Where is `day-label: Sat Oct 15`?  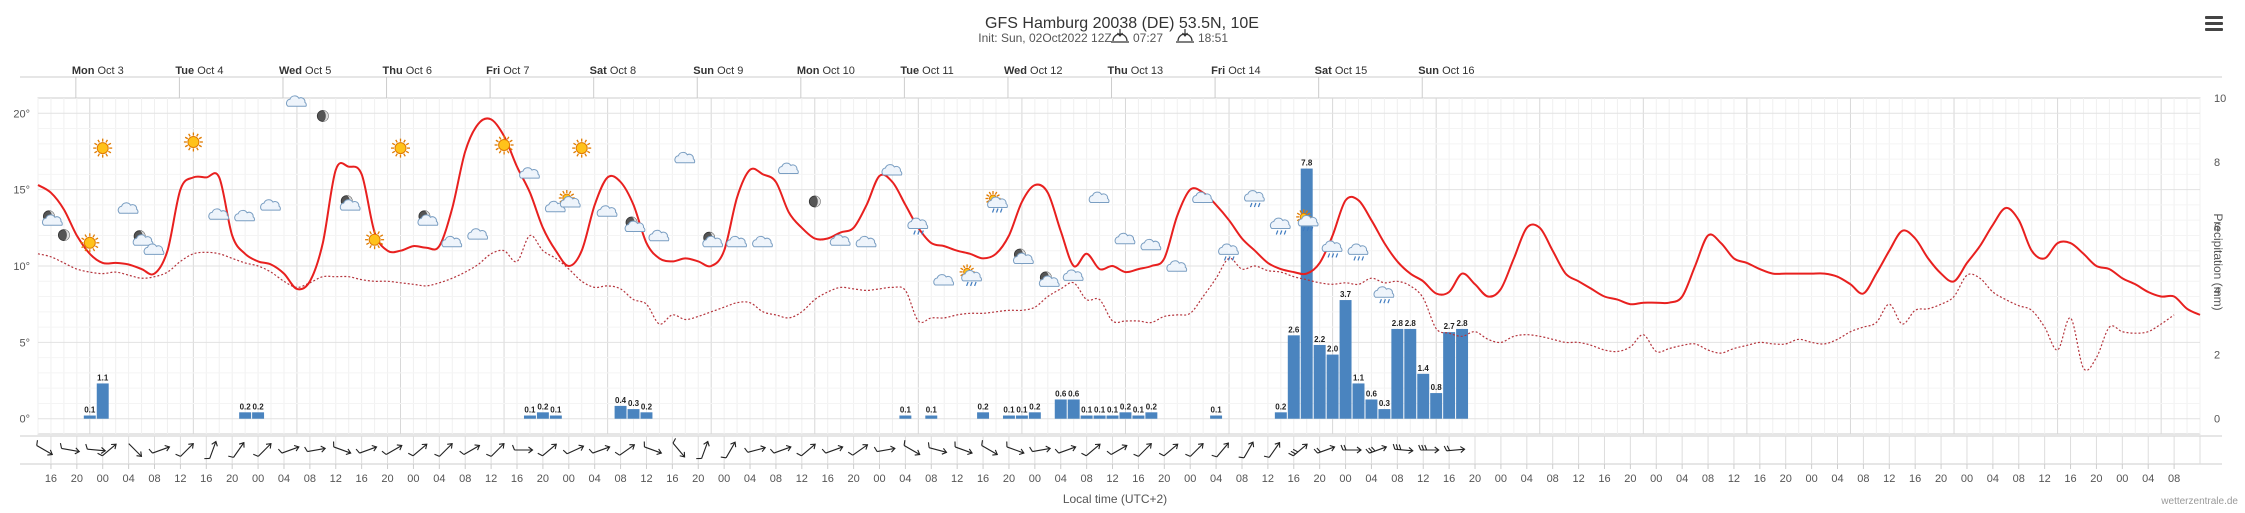
day-label: Sat Oct 15 is located at coordinates (1341, 71).